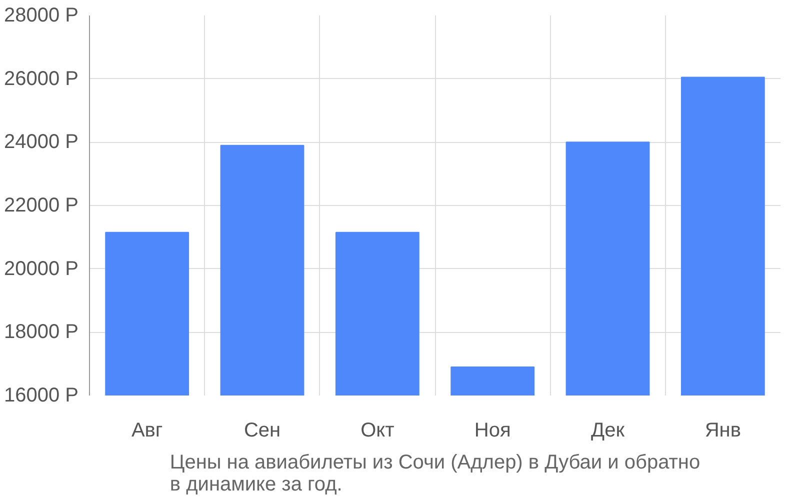 This screenshot has width=800, height=500. I want to click on x-tick-label: Окт, so click(377, 431).